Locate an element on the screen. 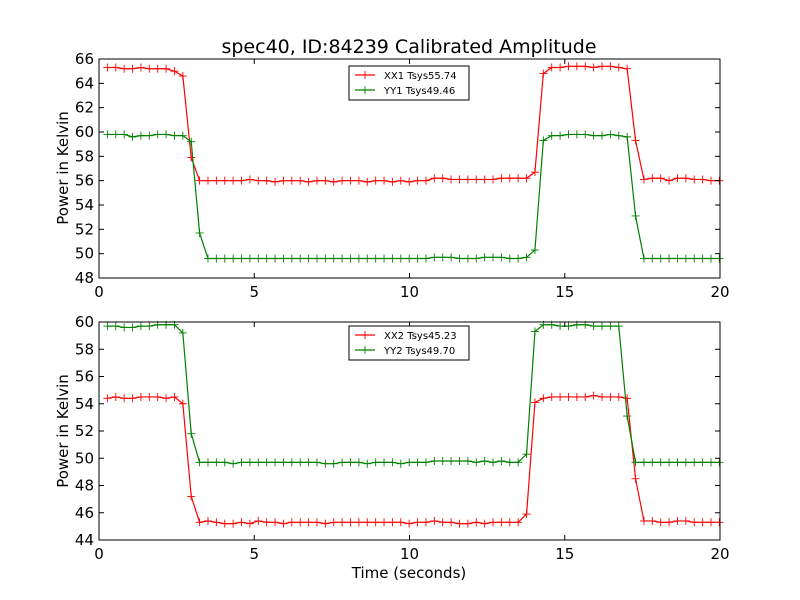  top-panel-ylabel: Power in Kelvin is located at coordinates (63, 168).